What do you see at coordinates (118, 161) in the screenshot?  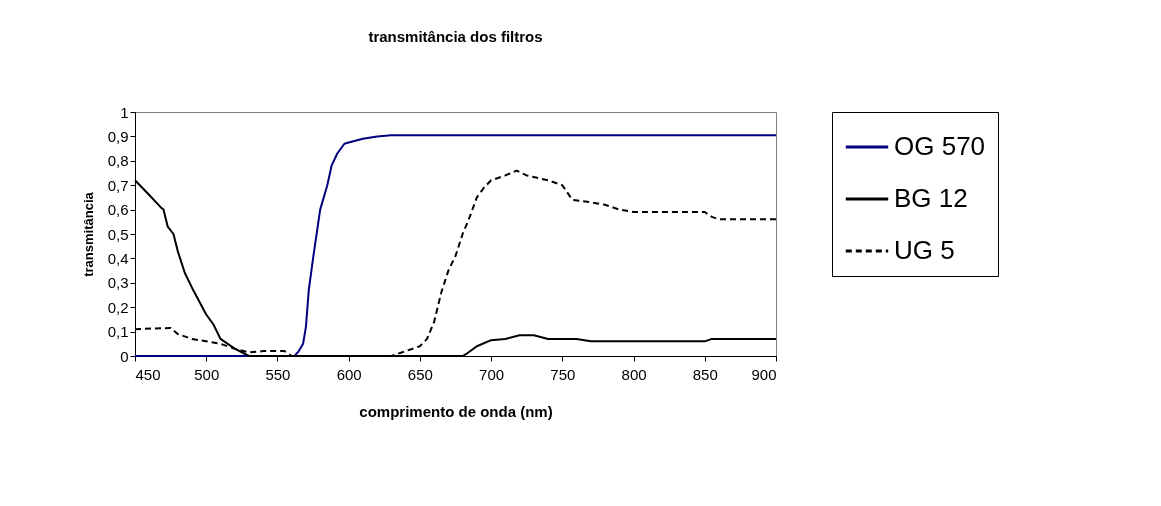 I see `y-tick-label: 0,8` at bounding box center [118, 161].